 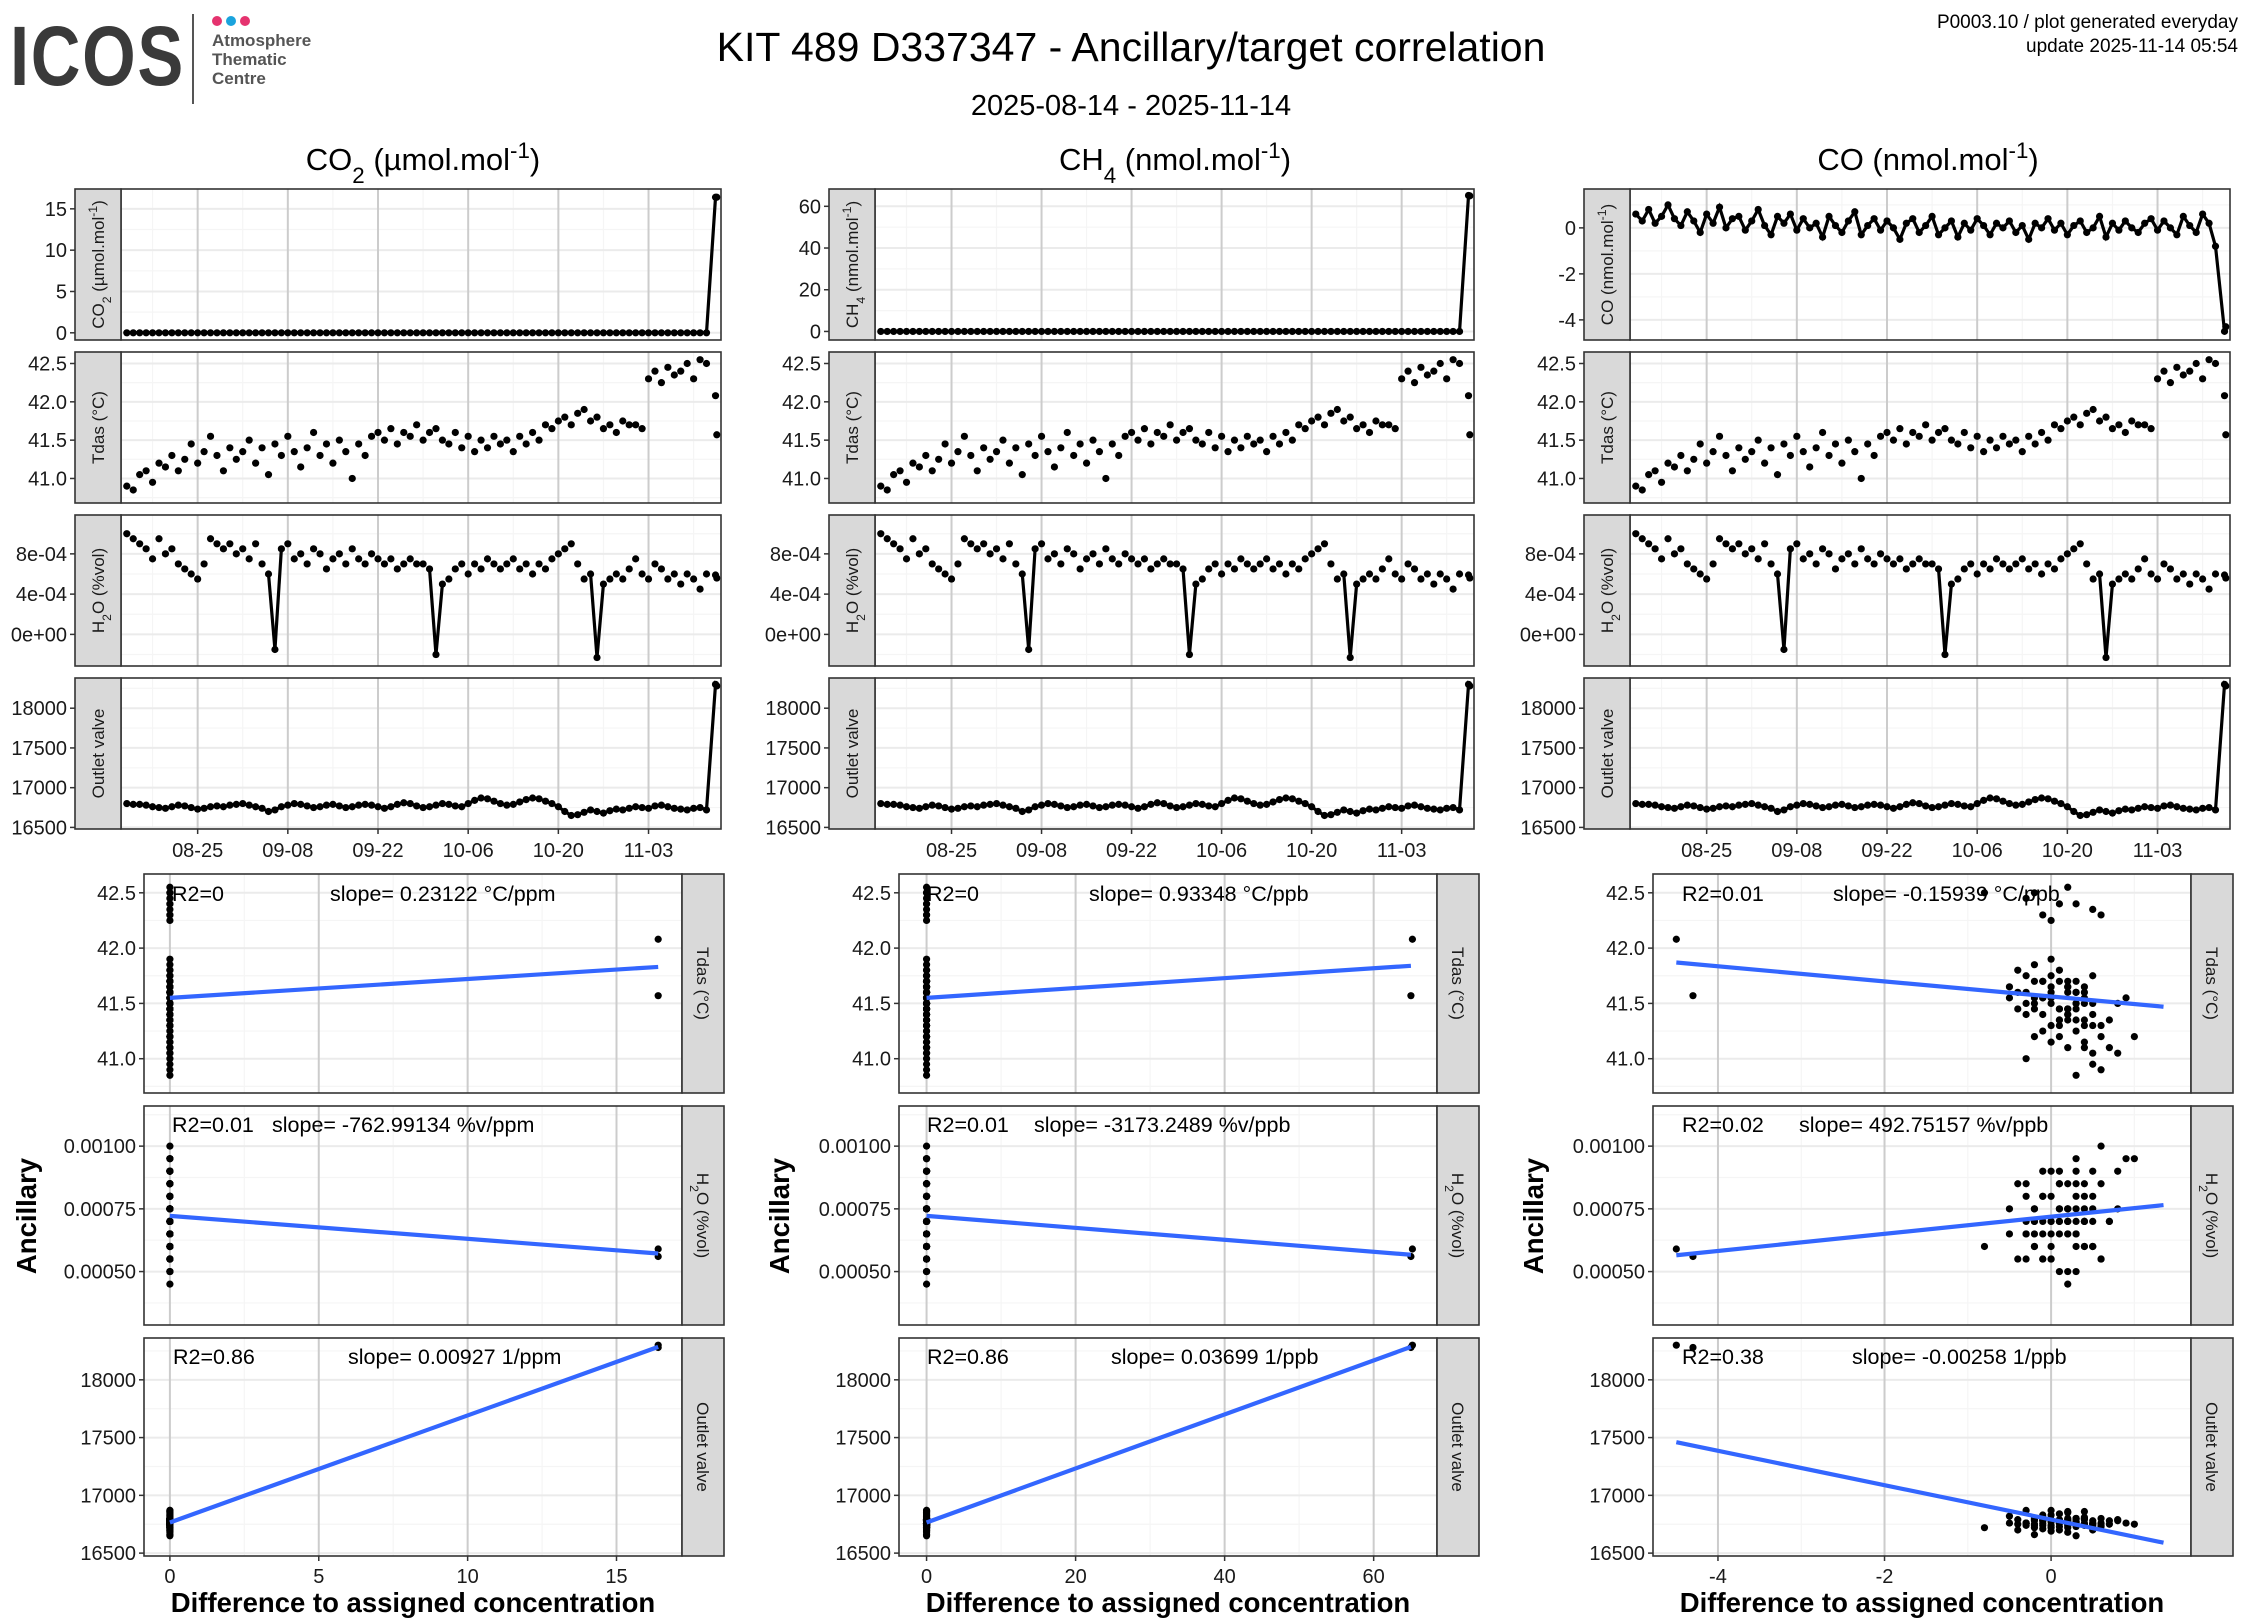 What do you see at coordinates (41, 595) in the screenshot?
I see `y-tick-label: 4e-04` at bounding box center [41, 595].